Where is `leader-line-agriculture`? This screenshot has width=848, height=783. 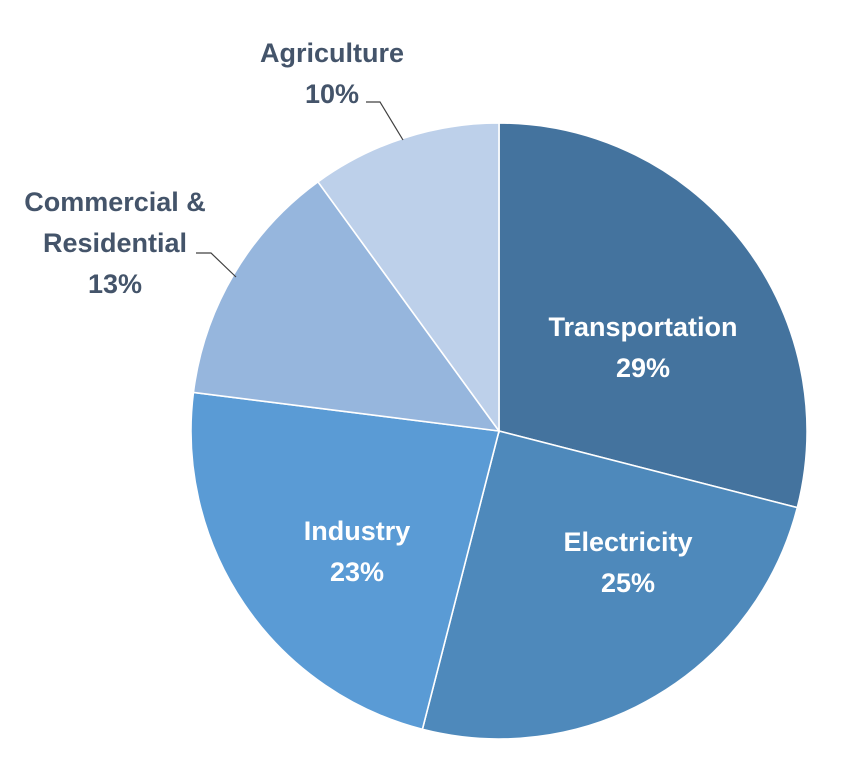 leader-line-agriculture is located at coordinates (385, 121).